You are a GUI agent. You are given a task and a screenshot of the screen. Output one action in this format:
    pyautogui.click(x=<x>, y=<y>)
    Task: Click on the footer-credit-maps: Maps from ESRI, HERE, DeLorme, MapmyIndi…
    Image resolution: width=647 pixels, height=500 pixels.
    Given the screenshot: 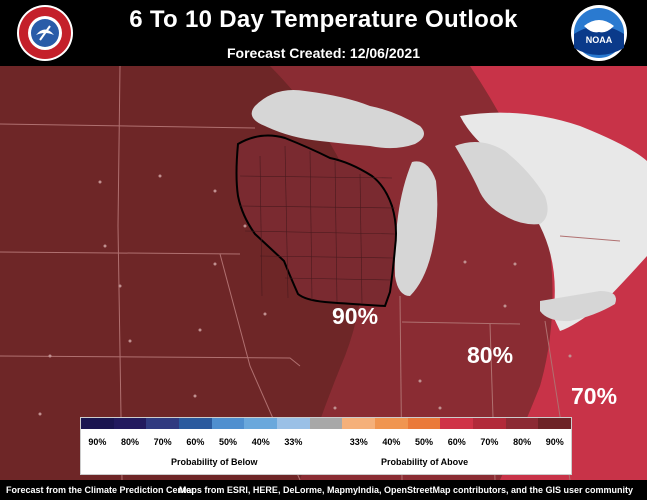 What is the action you would take?
    pyautogui.click(x=405, y=490)
    